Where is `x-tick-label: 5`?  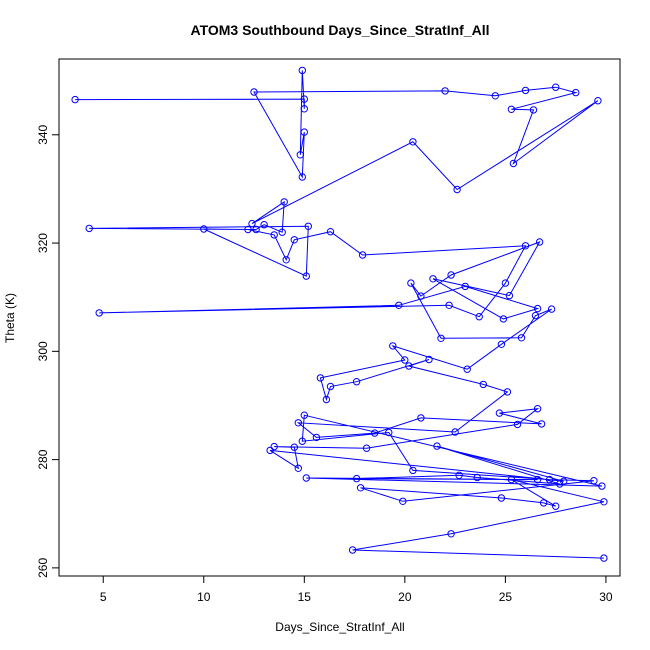
x-tick-label: 5 is located at coordinates (103, 597).